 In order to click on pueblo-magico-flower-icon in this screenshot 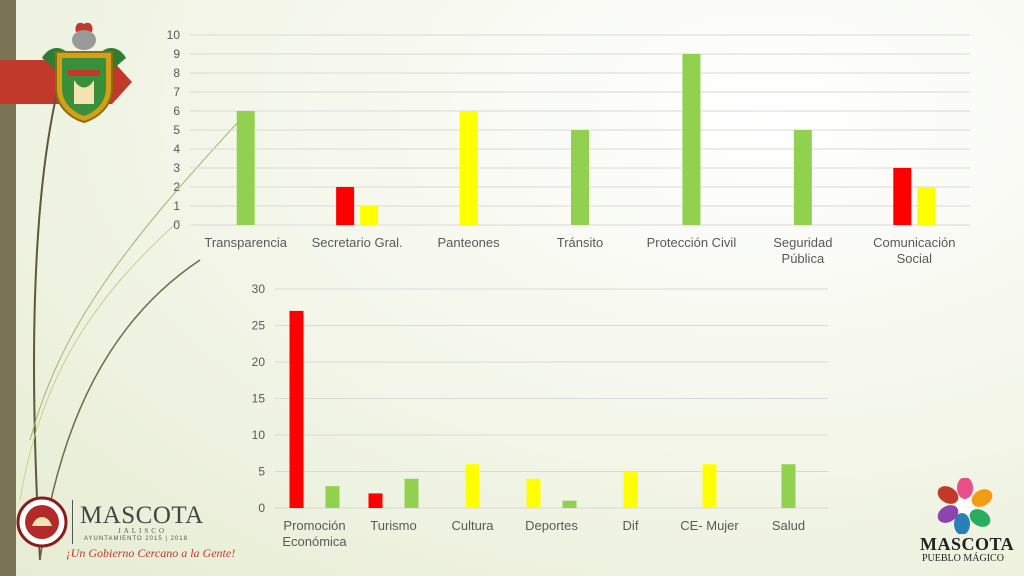, I will do `click(965, 506)`.